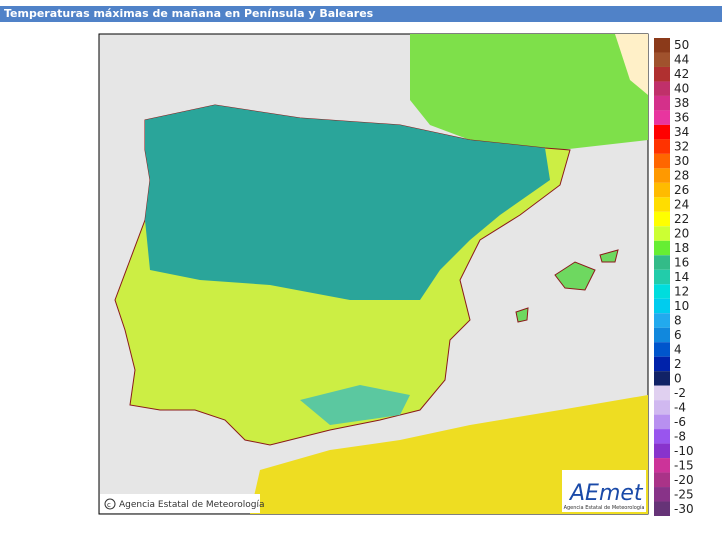 The width and height of the screenshot is (722, 536). I want to click on legend-label: 32, so click(681, 147).